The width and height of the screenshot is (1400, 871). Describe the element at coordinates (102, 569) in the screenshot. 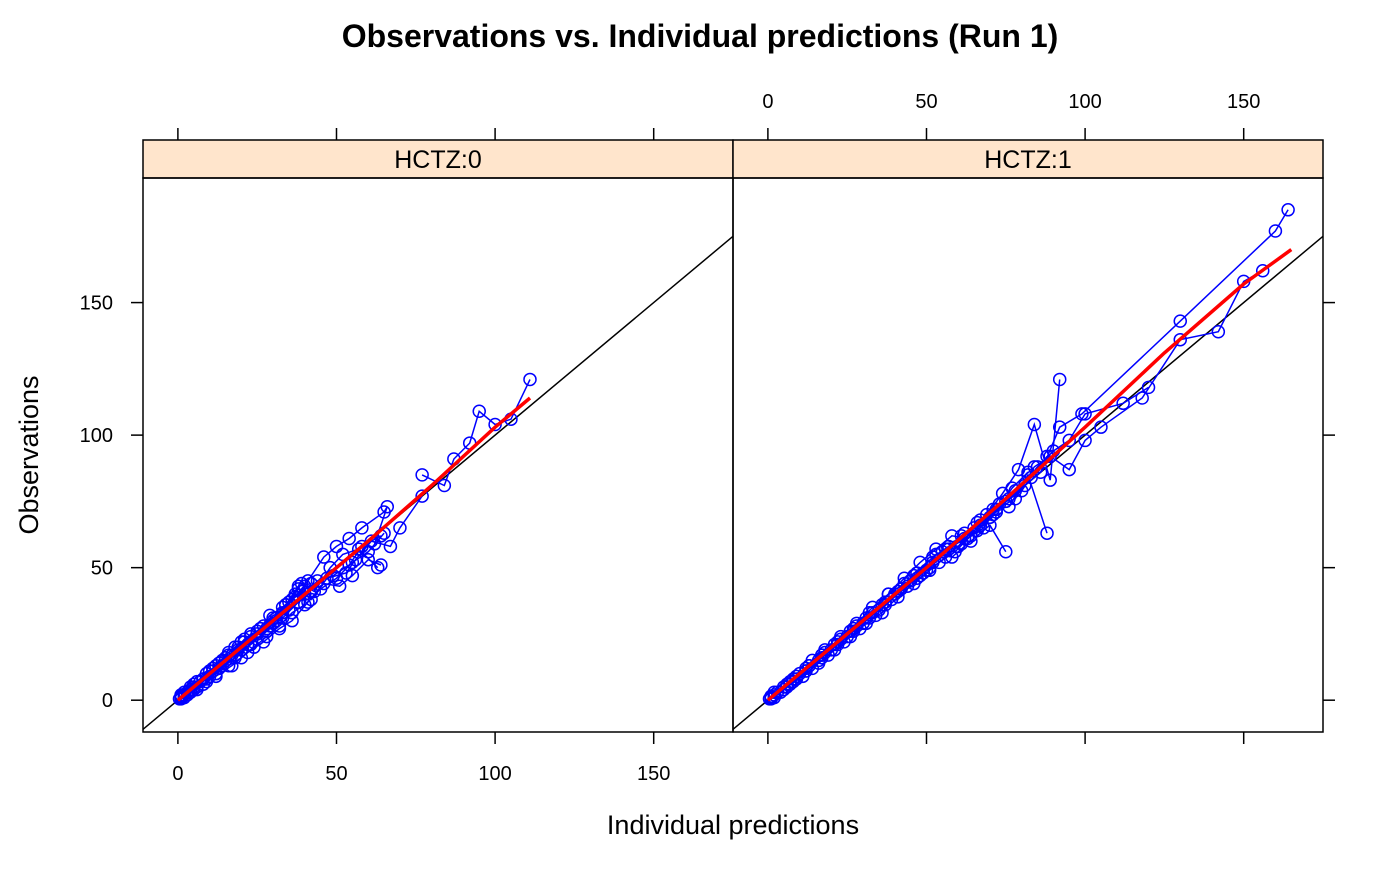

I see `y-tick-label: 50` at that location.